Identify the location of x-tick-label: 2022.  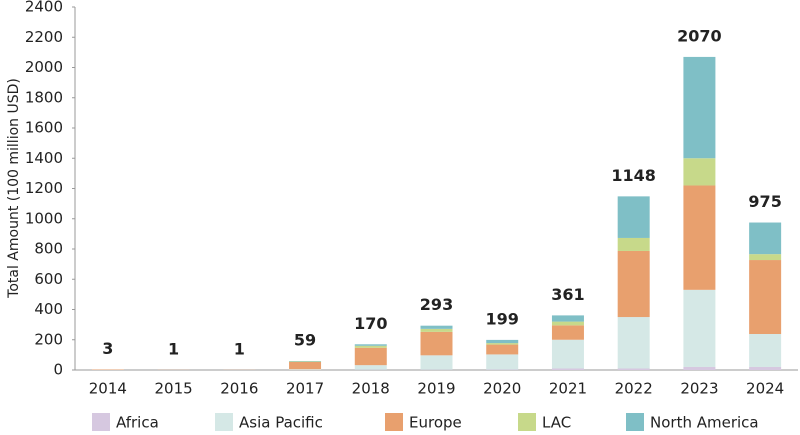
(634, 389).